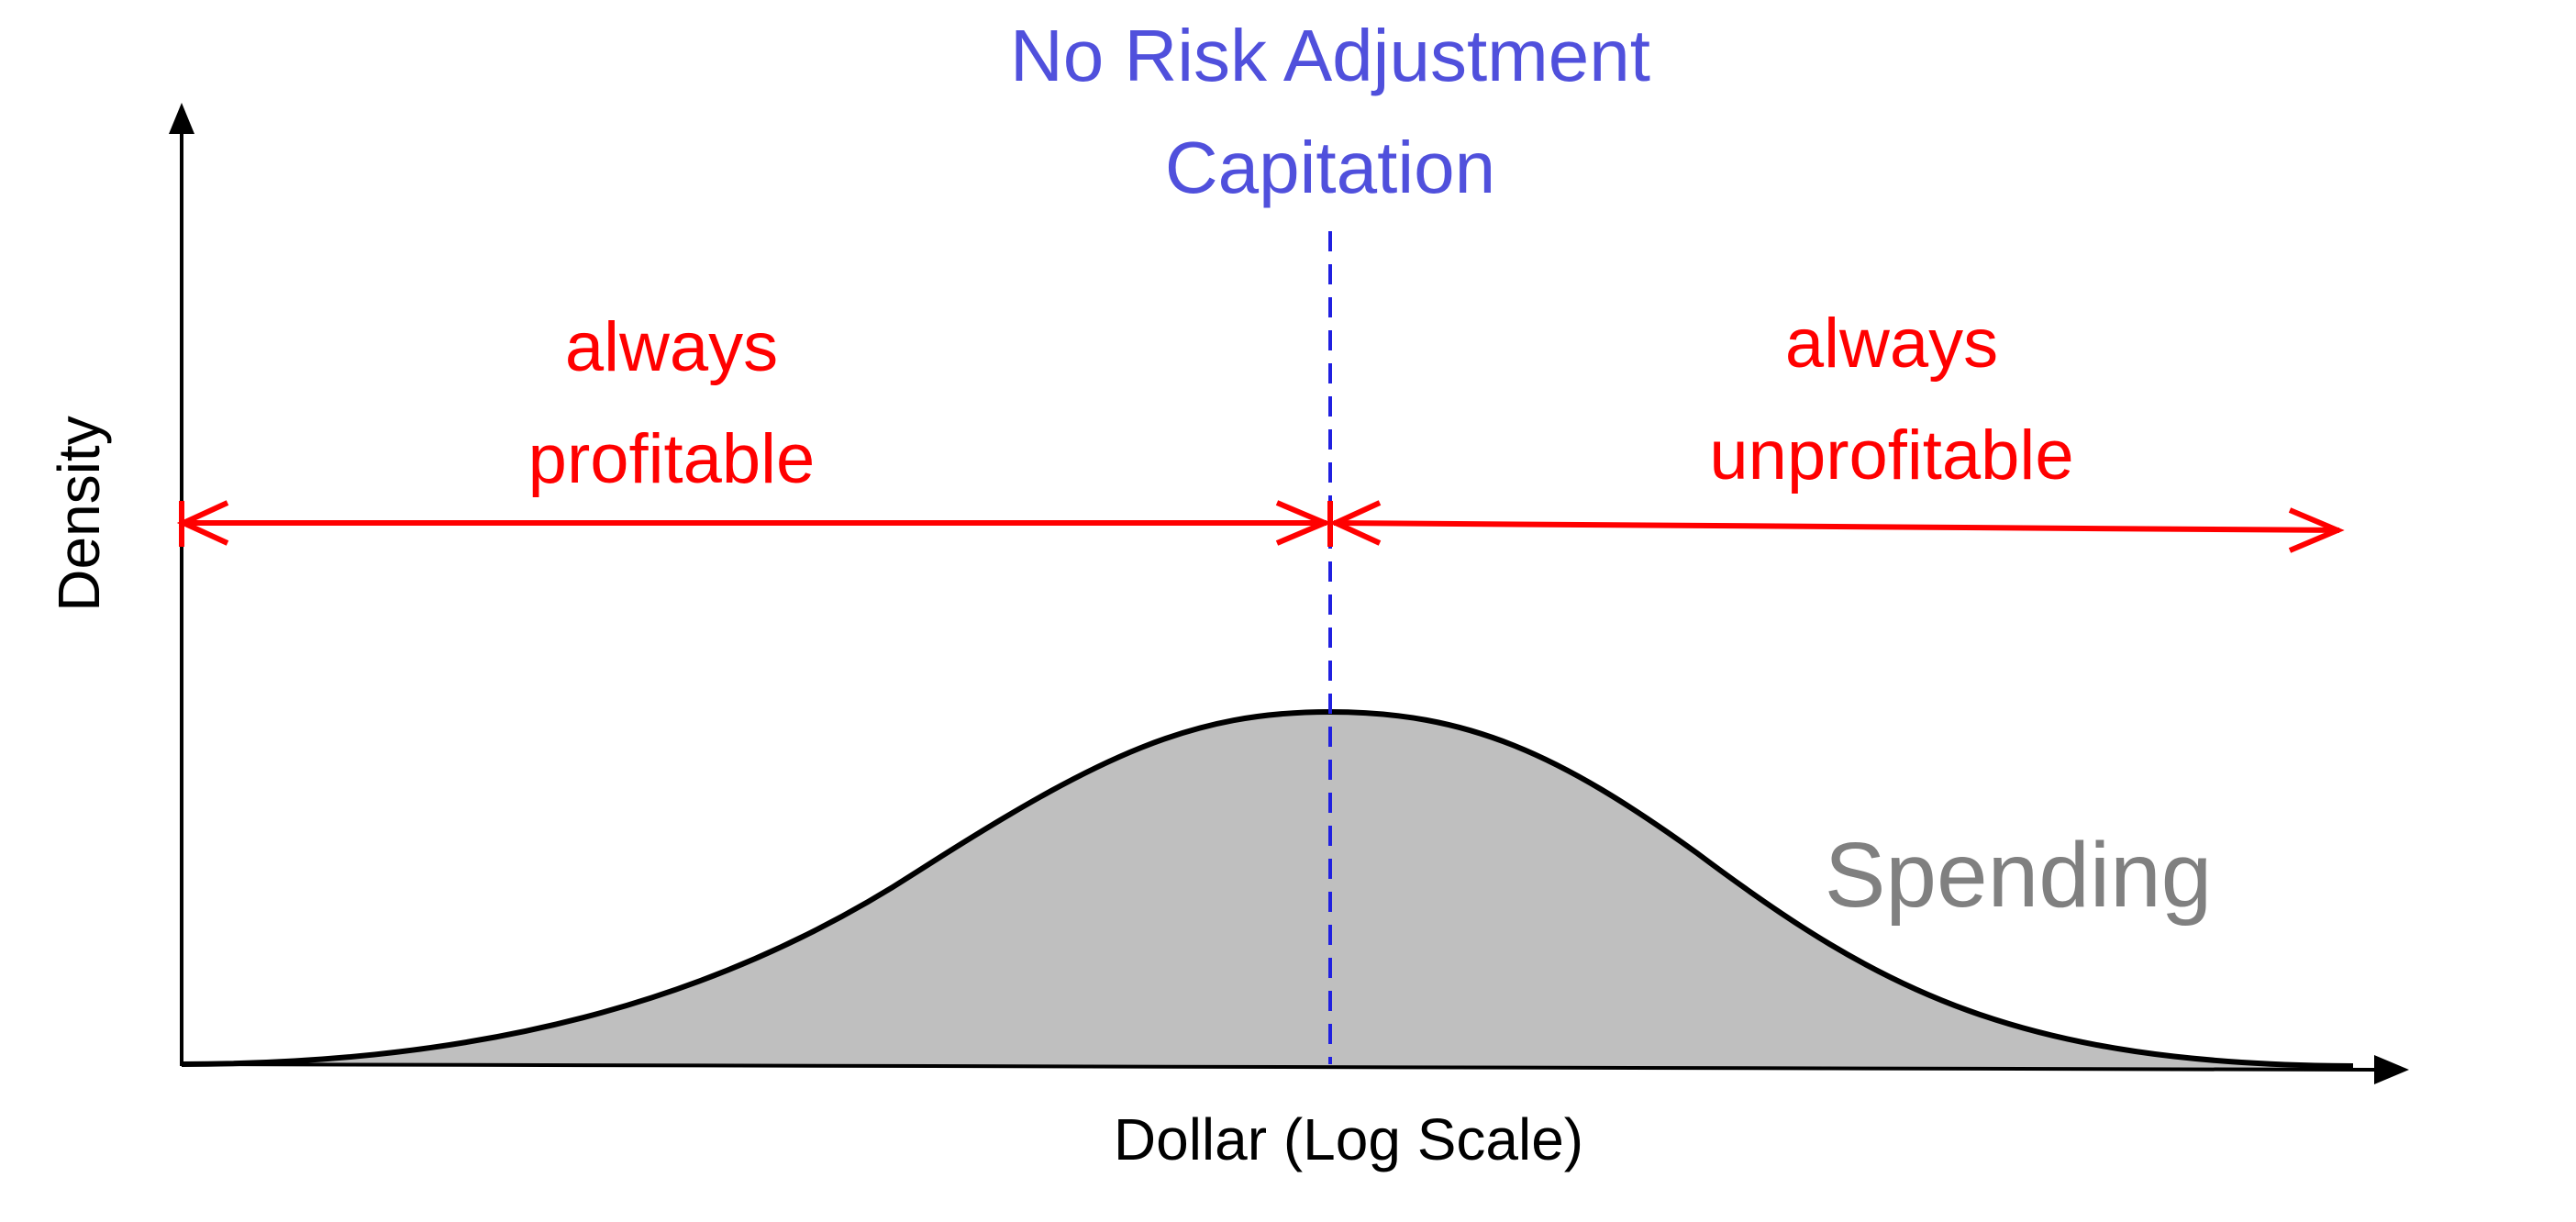 The height and width of the screenshot is (1222, 2576). What do you see at coordinates (672, 459) in the screenshot?
I see `profitable-label-line-2: profitable` at bounding box center [672, 459].